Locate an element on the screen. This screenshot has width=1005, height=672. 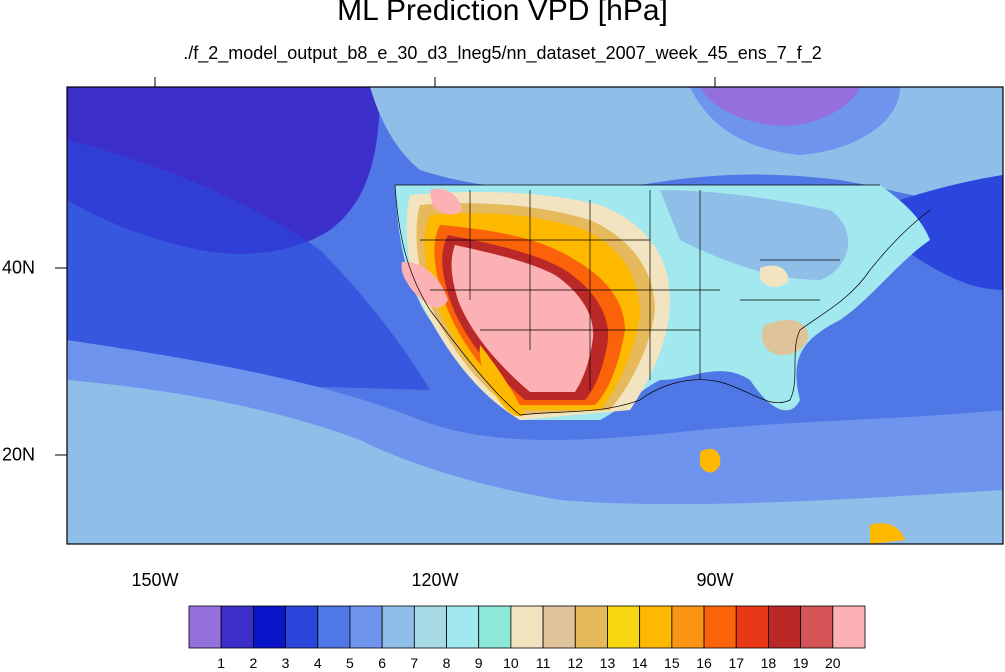
colorbar-tick-label: 3 is located at coordinates (285, 663).